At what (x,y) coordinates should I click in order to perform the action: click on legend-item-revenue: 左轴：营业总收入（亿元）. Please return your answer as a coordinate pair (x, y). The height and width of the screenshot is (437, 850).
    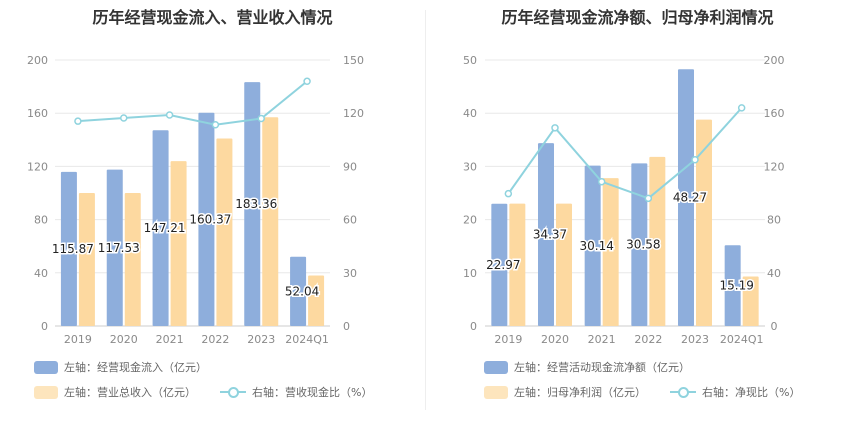
    Looking at the image, I should click on (115, 392).